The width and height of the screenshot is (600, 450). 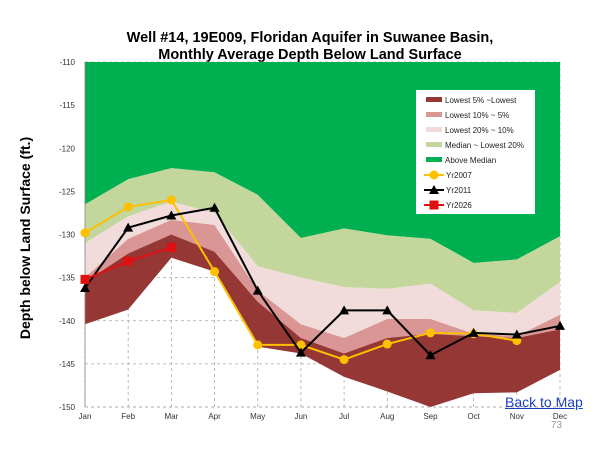 What do you see at coordinates (387, 416) in the screenshot?
I see `x-tick-label: Aug` at bounding box center [387, 416].